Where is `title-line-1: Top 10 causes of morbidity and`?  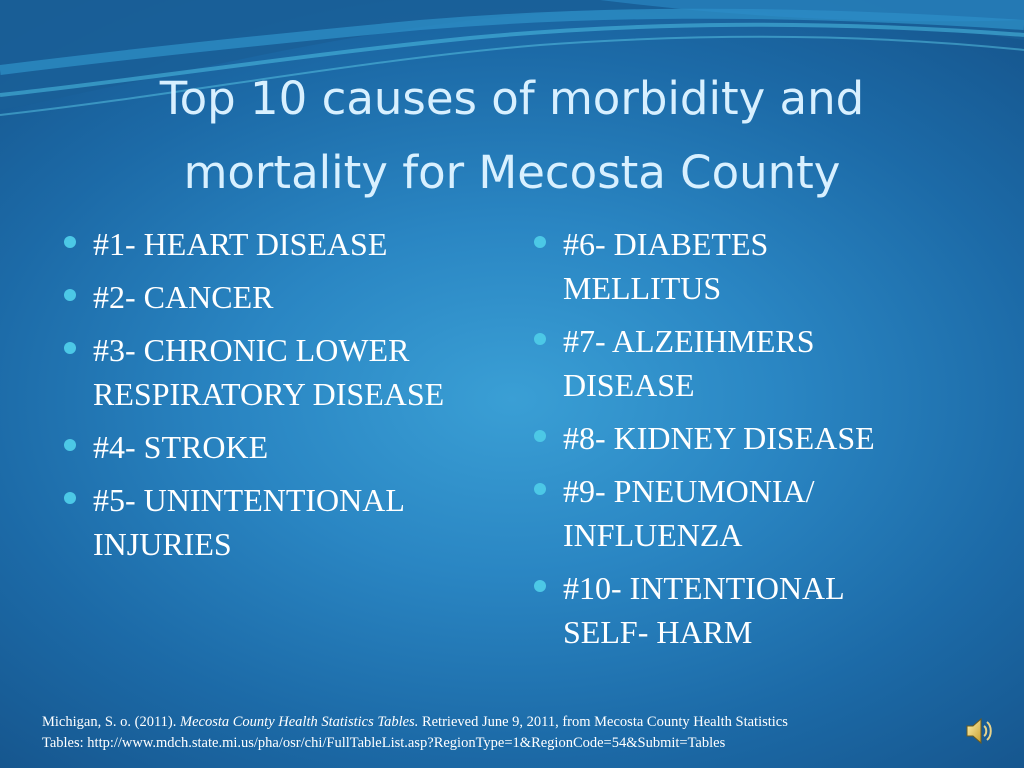
title-line-1: Top 10 causes of morbidity and is located at coordinates (512, 98).